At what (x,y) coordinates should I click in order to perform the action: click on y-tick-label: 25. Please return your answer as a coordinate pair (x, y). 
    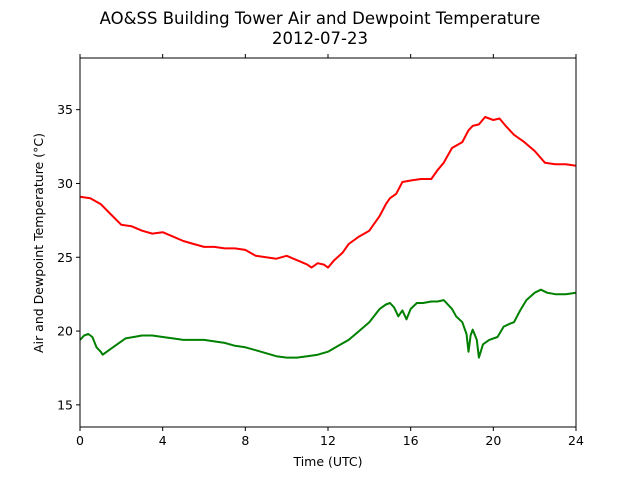
    Looking at the image, I should click on (65, 257).